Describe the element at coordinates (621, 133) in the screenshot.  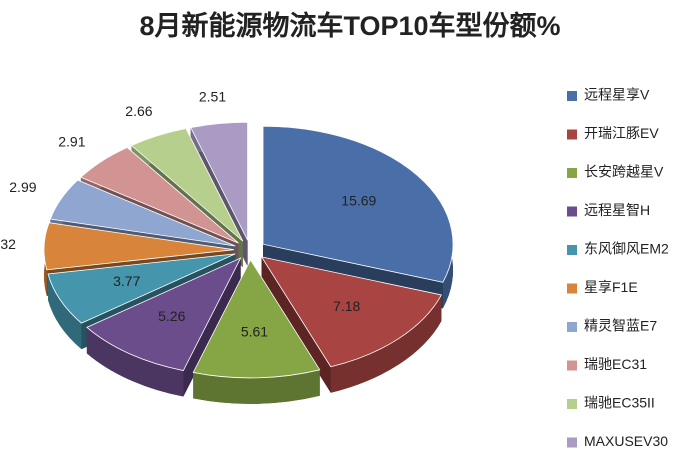
I see `legend-label: 开瑞江豚EV` at that location.